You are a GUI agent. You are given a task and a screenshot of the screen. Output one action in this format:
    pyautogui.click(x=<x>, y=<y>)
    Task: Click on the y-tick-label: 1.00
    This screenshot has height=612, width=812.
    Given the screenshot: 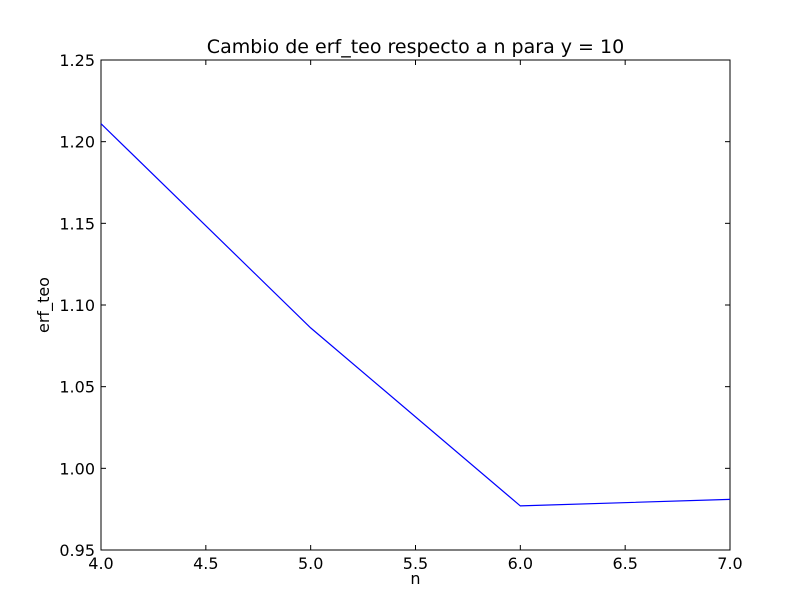 What is the action you would take?
    pyautogui.click(x=77, y=468)
    